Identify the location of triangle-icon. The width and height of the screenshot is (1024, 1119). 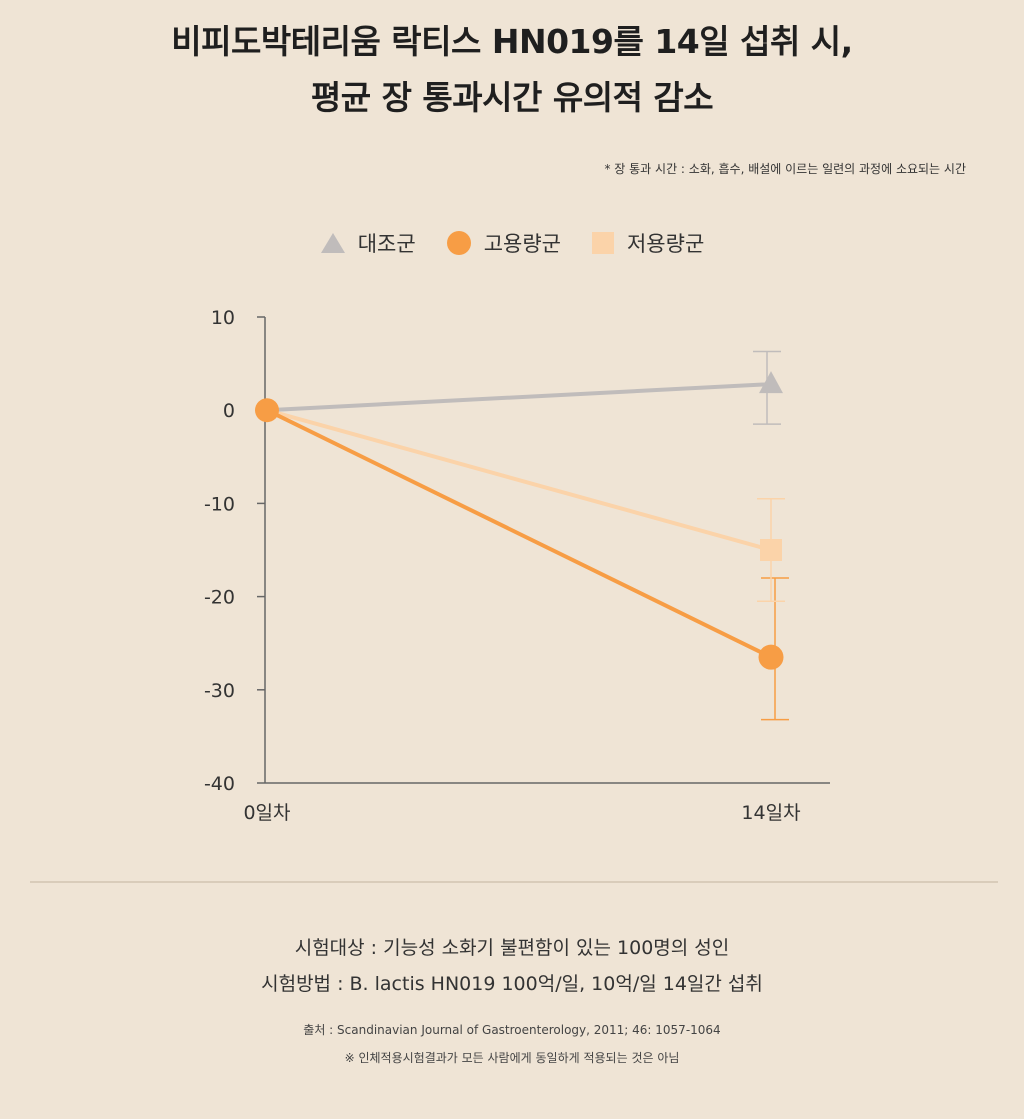
(332, 243).